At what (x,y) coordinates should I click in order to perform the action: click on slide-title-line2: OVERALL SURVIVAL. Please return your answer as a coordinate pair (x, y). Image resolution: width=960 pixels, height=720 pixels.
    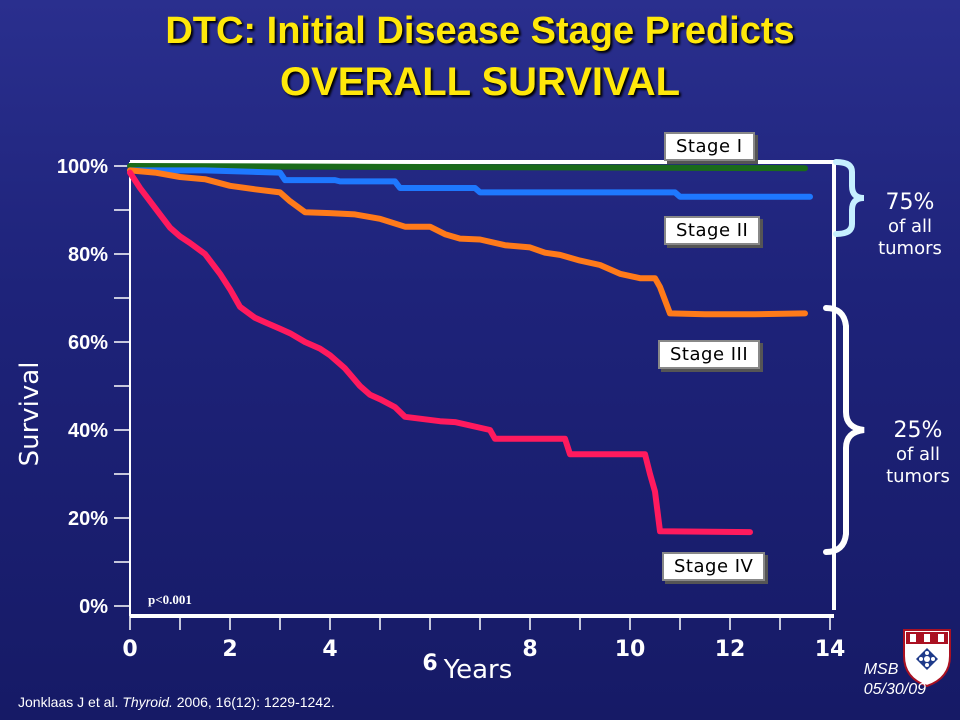
    Looking at the image, I should click on (480, 82).